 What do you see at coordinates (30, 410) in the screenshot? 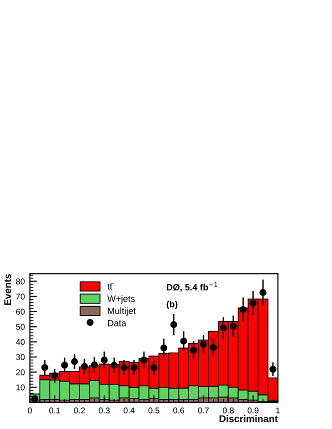
I see `x-tick-label: 0` at bounding box center [30, 410].